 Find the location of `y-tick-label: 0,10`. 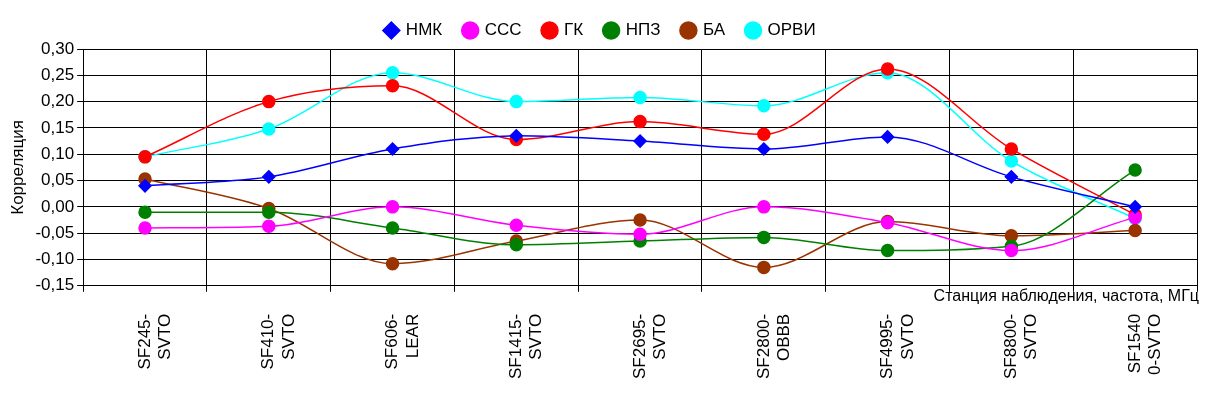

y-tick-label: 0,10 is located at coordinates (58, 153).